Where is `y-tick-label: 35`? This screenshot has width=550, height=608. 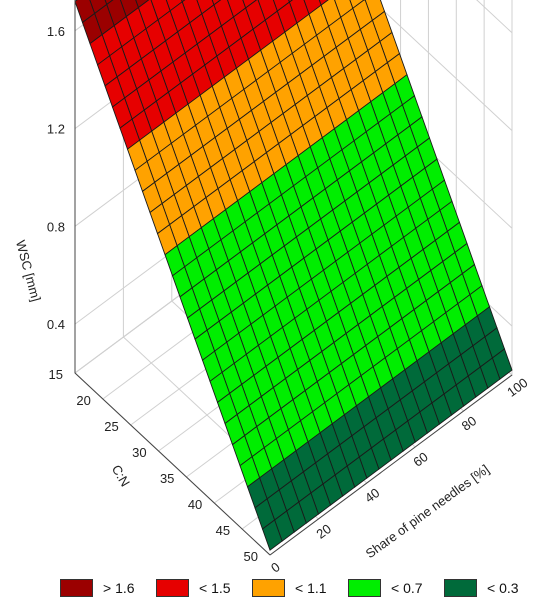 y-tick-label: 35 is located at coordinates (167, 478).